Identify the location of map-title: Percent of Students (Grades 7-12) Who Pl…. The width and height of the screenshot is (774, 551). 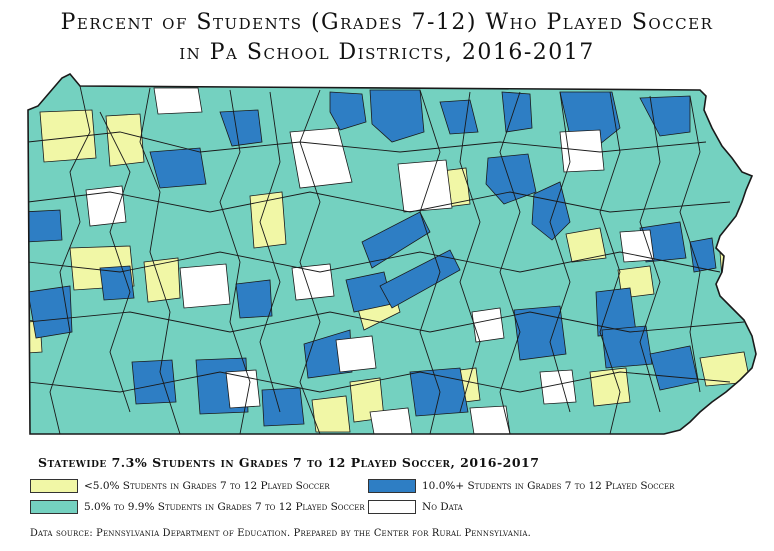
(387, 38).